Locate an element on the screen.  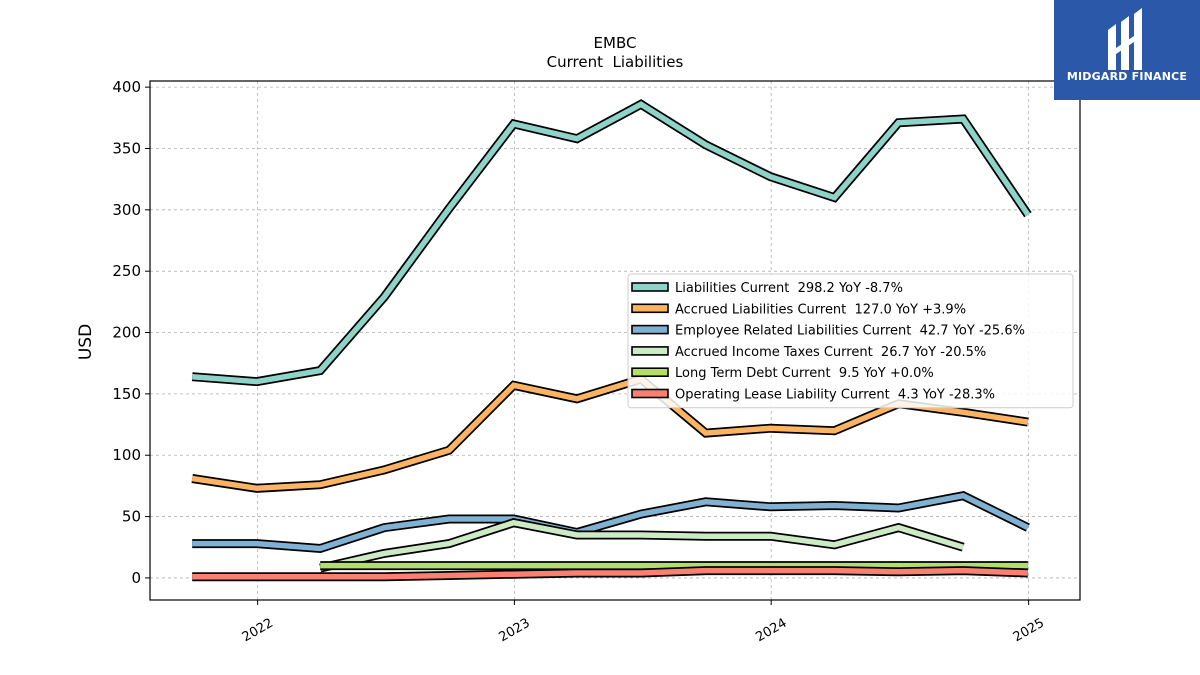
midgard-logo-icon is located at coordinates (1125, 39).